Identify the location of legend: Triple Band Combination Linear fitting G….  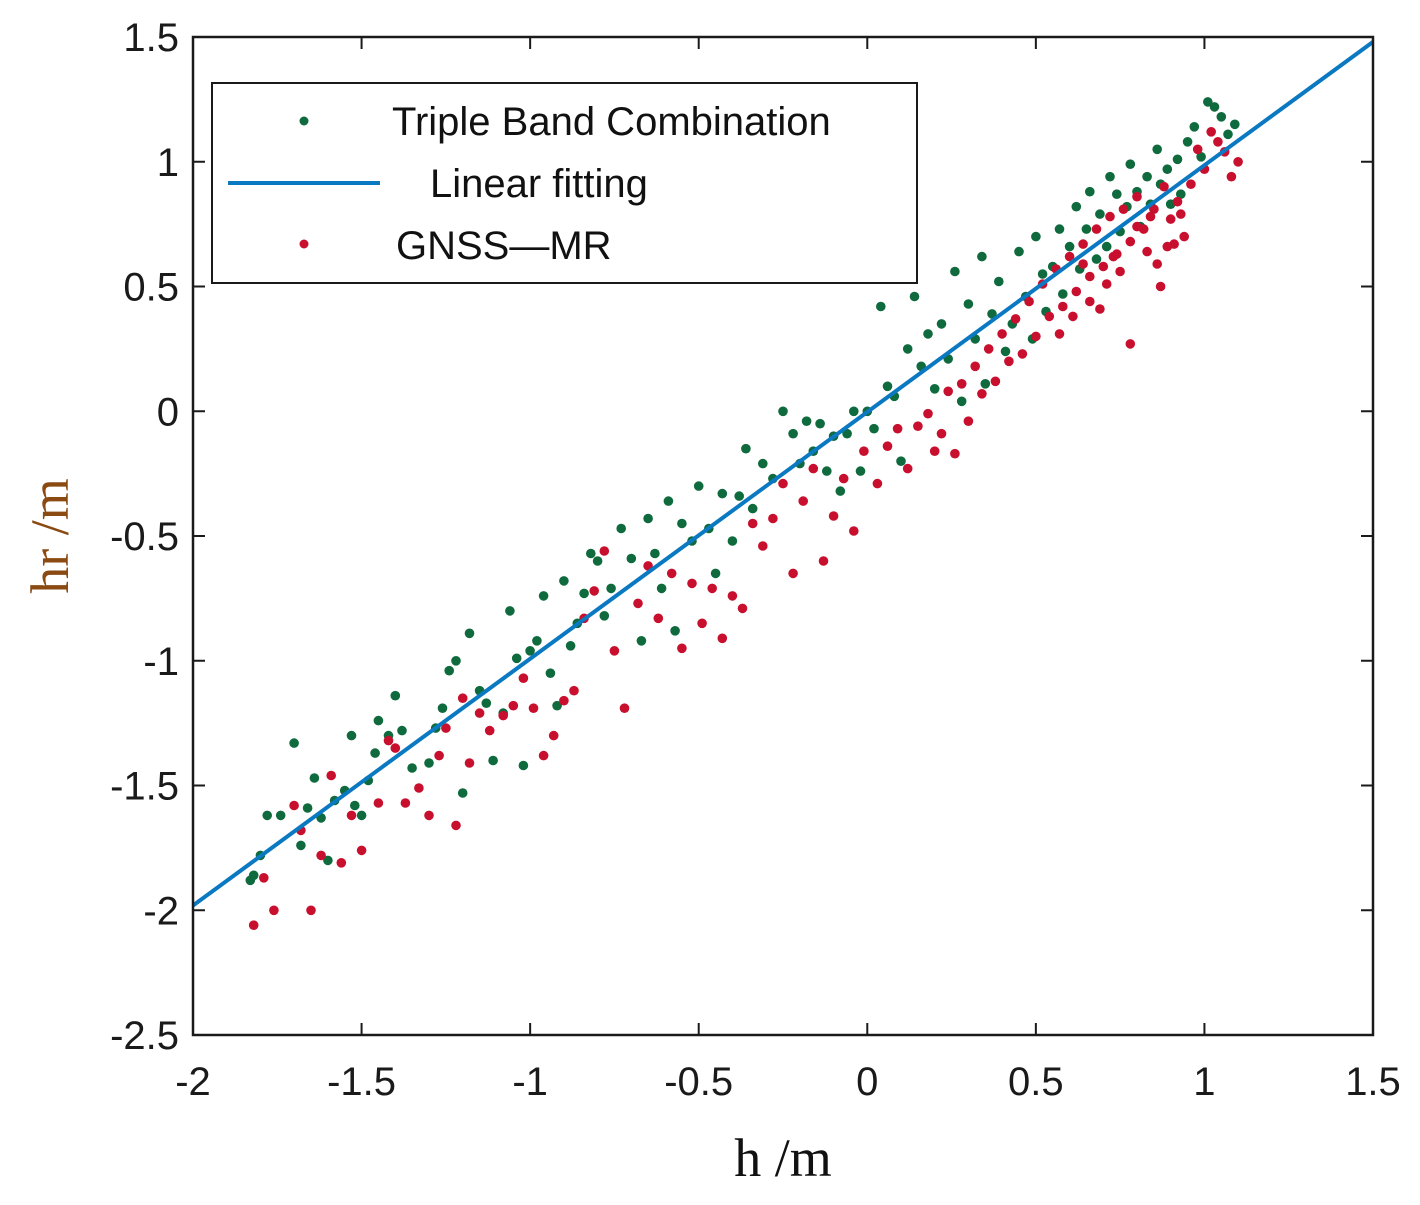
(564, 183).